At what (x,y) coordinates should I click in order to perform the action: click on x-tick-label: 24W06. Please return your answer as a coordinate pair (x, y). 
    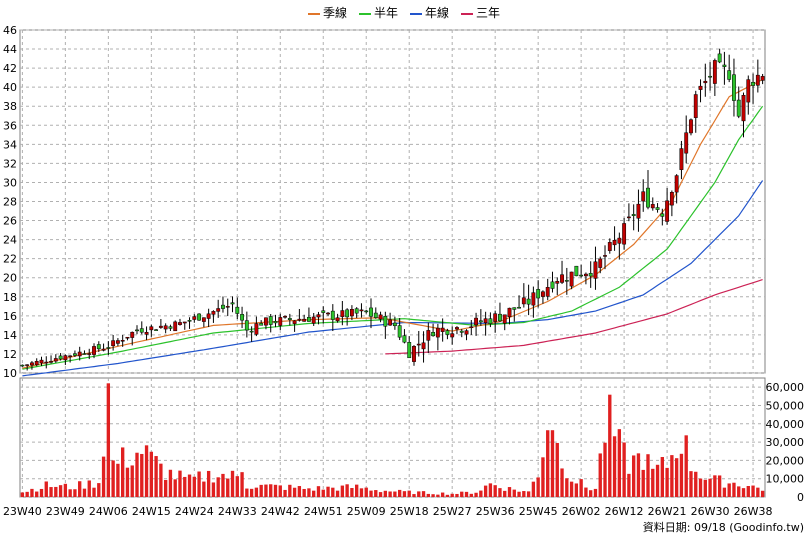
    Looking at the image, I should click on (108, 511).